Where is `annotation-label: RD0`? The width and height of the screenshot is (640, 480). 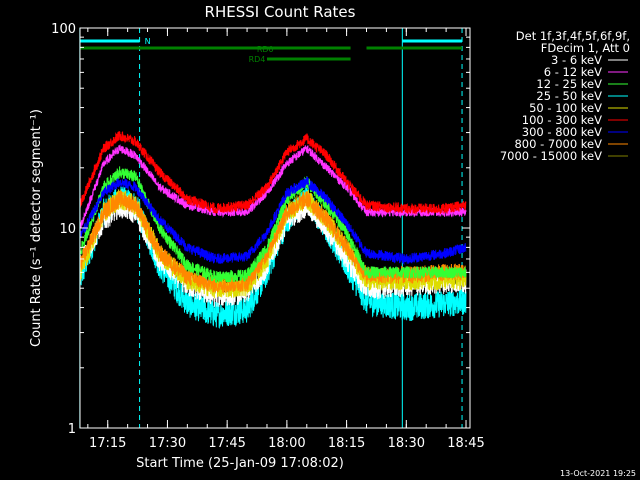
annotation-label: RD0 is located at coordinates (265, 49).